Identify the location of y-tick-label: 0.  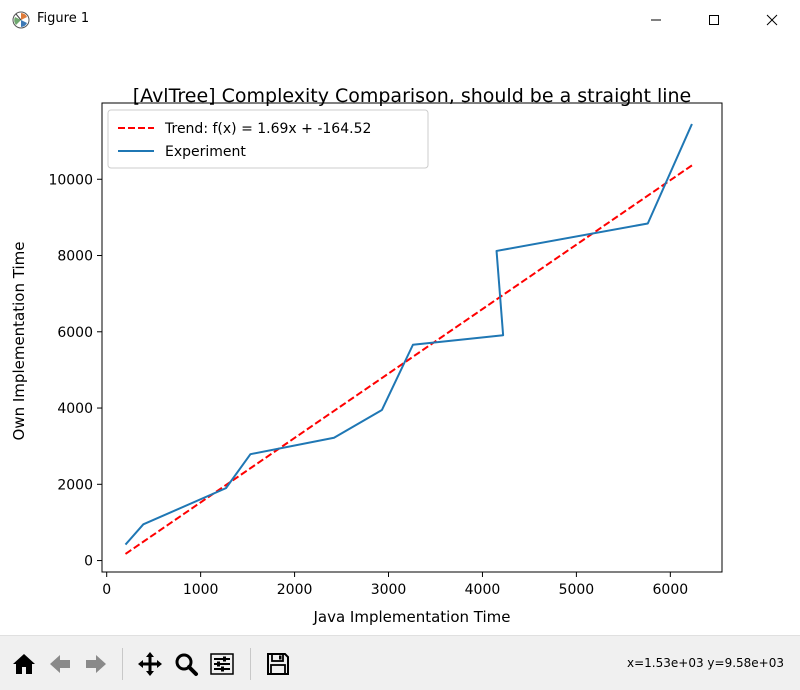
(88, 562).